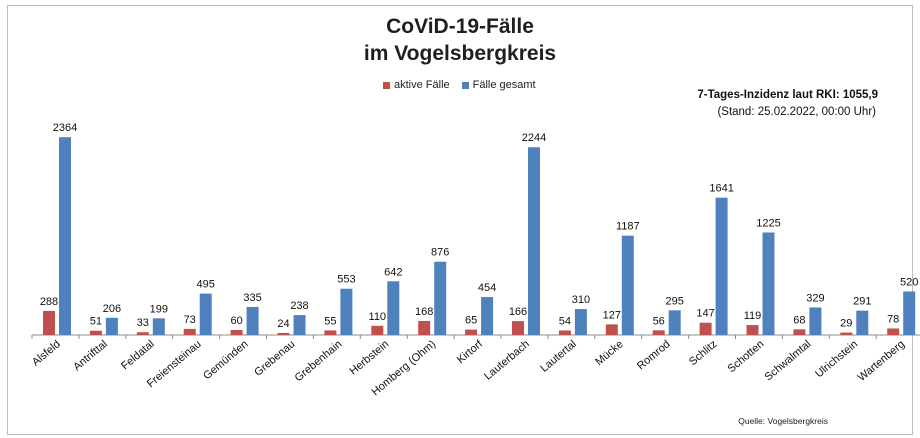 Image resolution: width=920 pixels, height=438 pixels. Describe the element at coordinates (346, 280) in the screenshot. I see `data-label-total-6: 553` at that location.